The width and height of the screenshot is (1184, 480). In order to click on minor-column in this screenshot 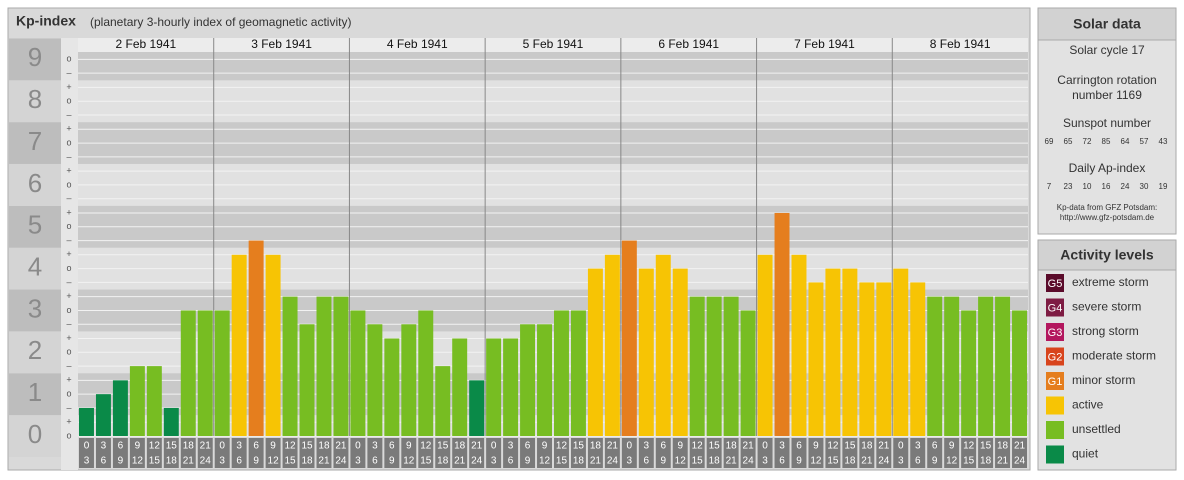, I will do `click(69, 254)`.